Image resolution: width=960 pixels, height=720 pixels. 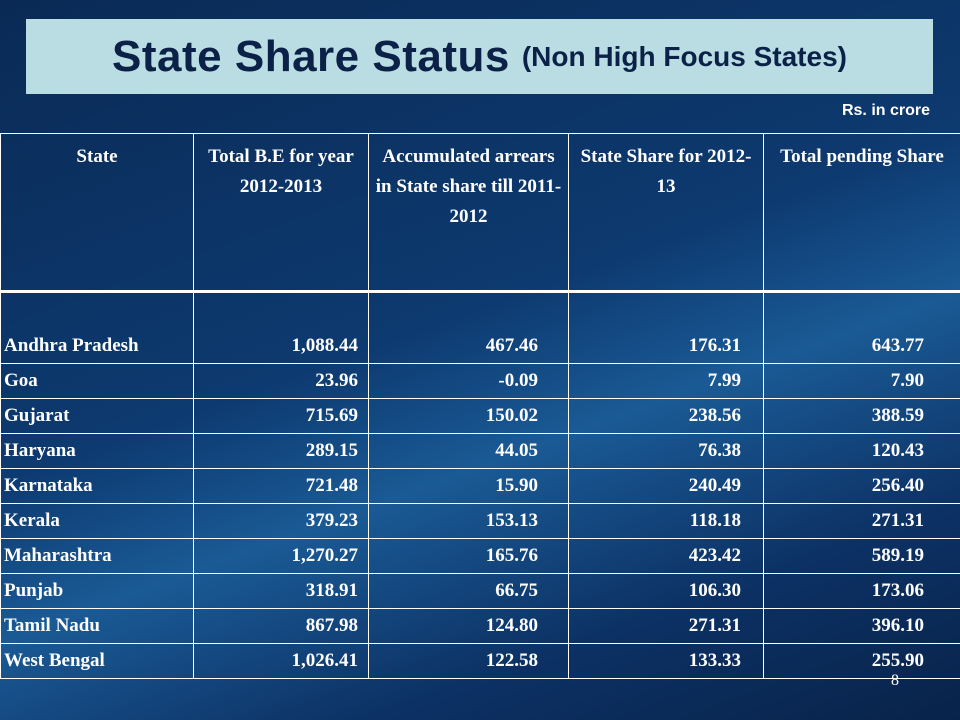 I want to click on cell-state-share: 118.18, so click(x=666, y=521).